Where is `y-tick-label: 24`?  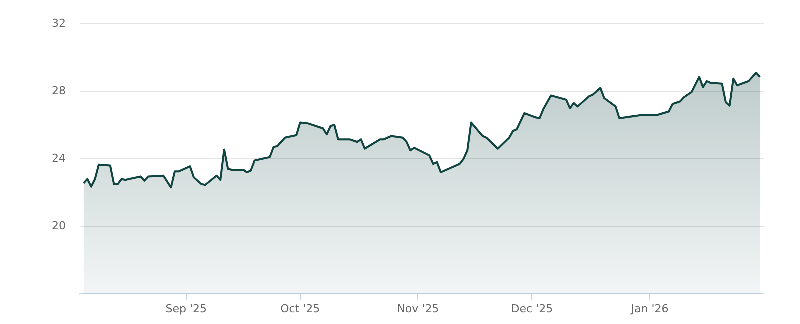 y-tick-label: 24 is located at coordinates (59, 158).